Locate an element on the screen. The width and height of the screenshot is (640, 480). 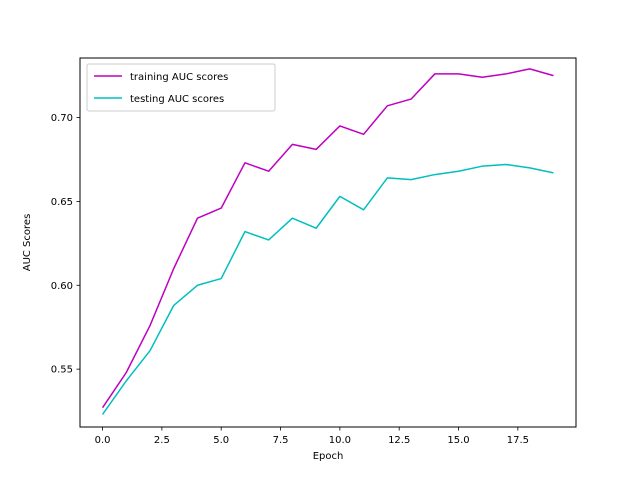
x-tick-label: 17.5 is located at coordinates (518, 440).